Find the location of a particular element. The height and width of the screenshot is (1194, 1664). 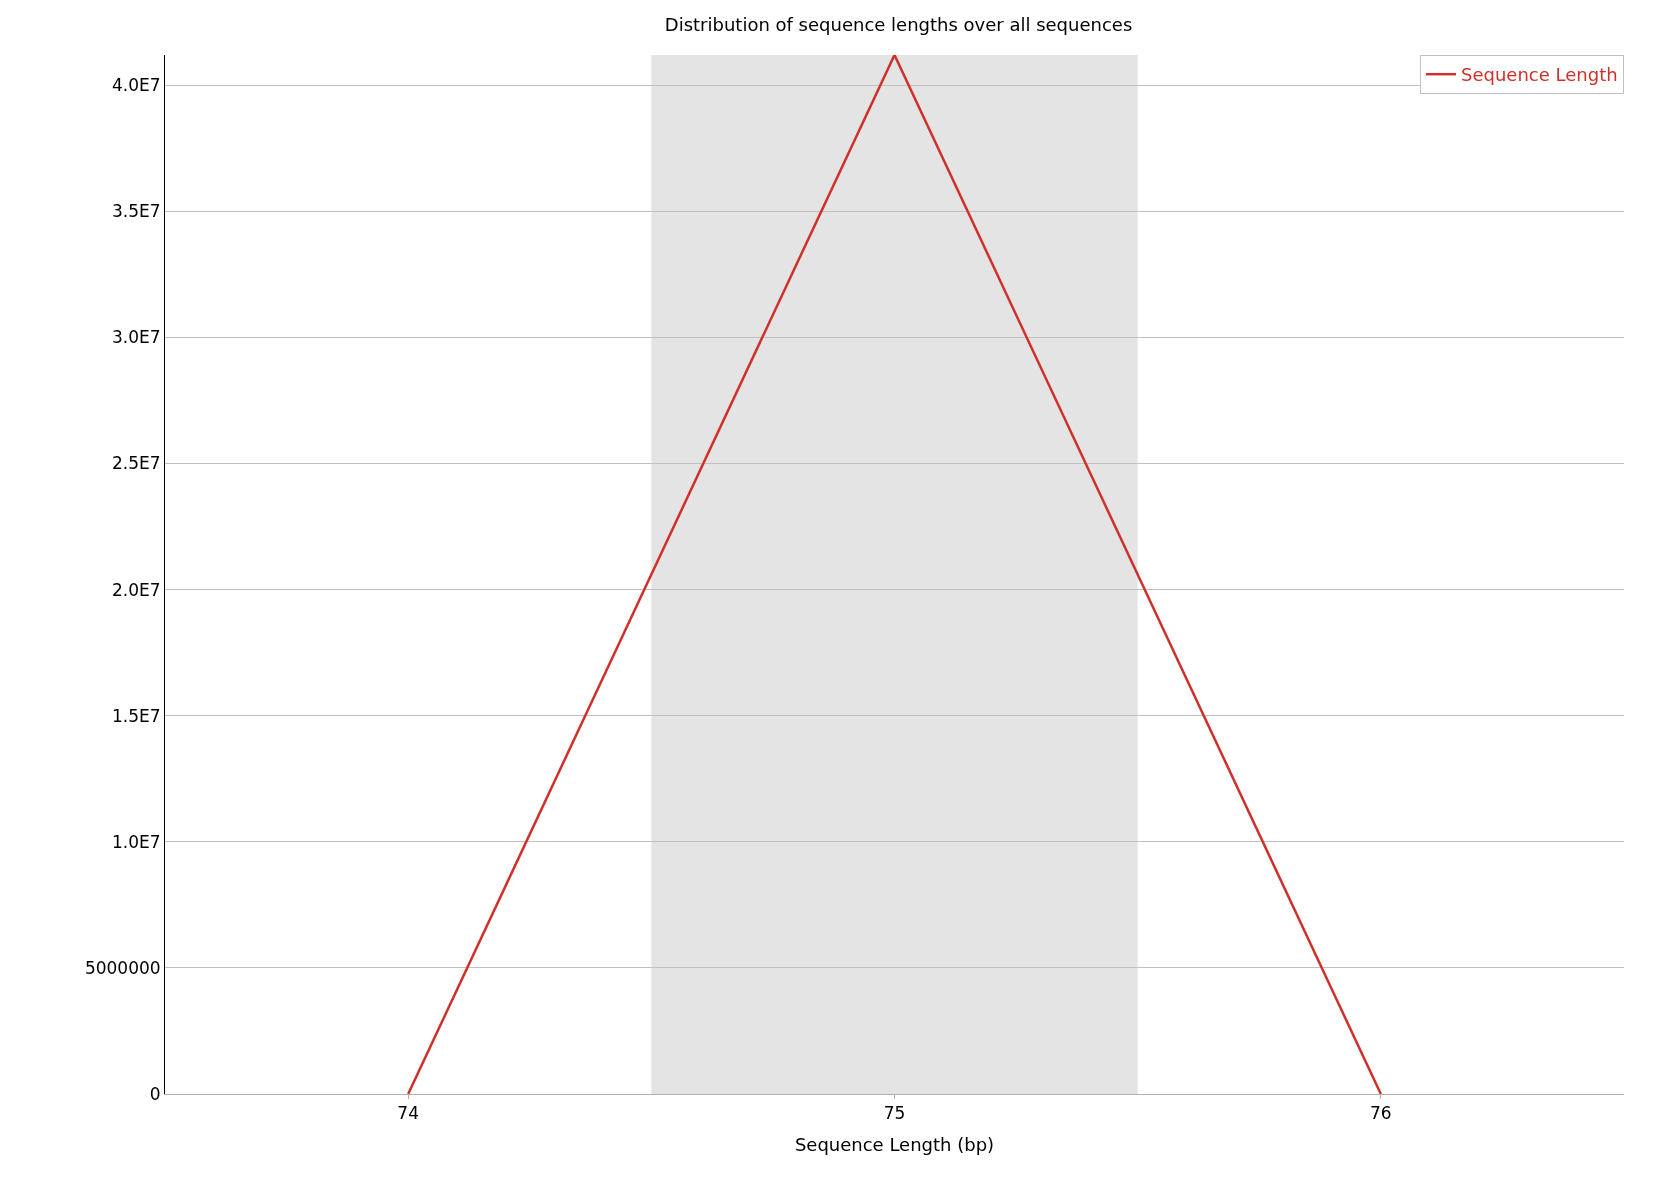

y-tick-label: 2.0E7 is located at coordinates (136, 589).